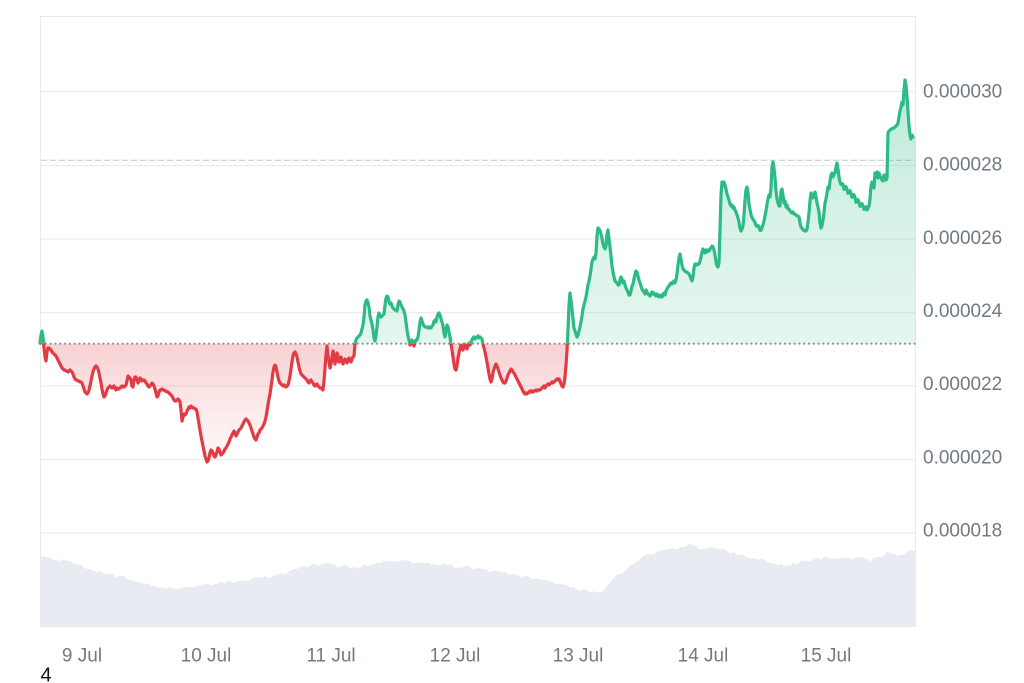  I want to click on svg-text: 0.000028, so click(962, 165).